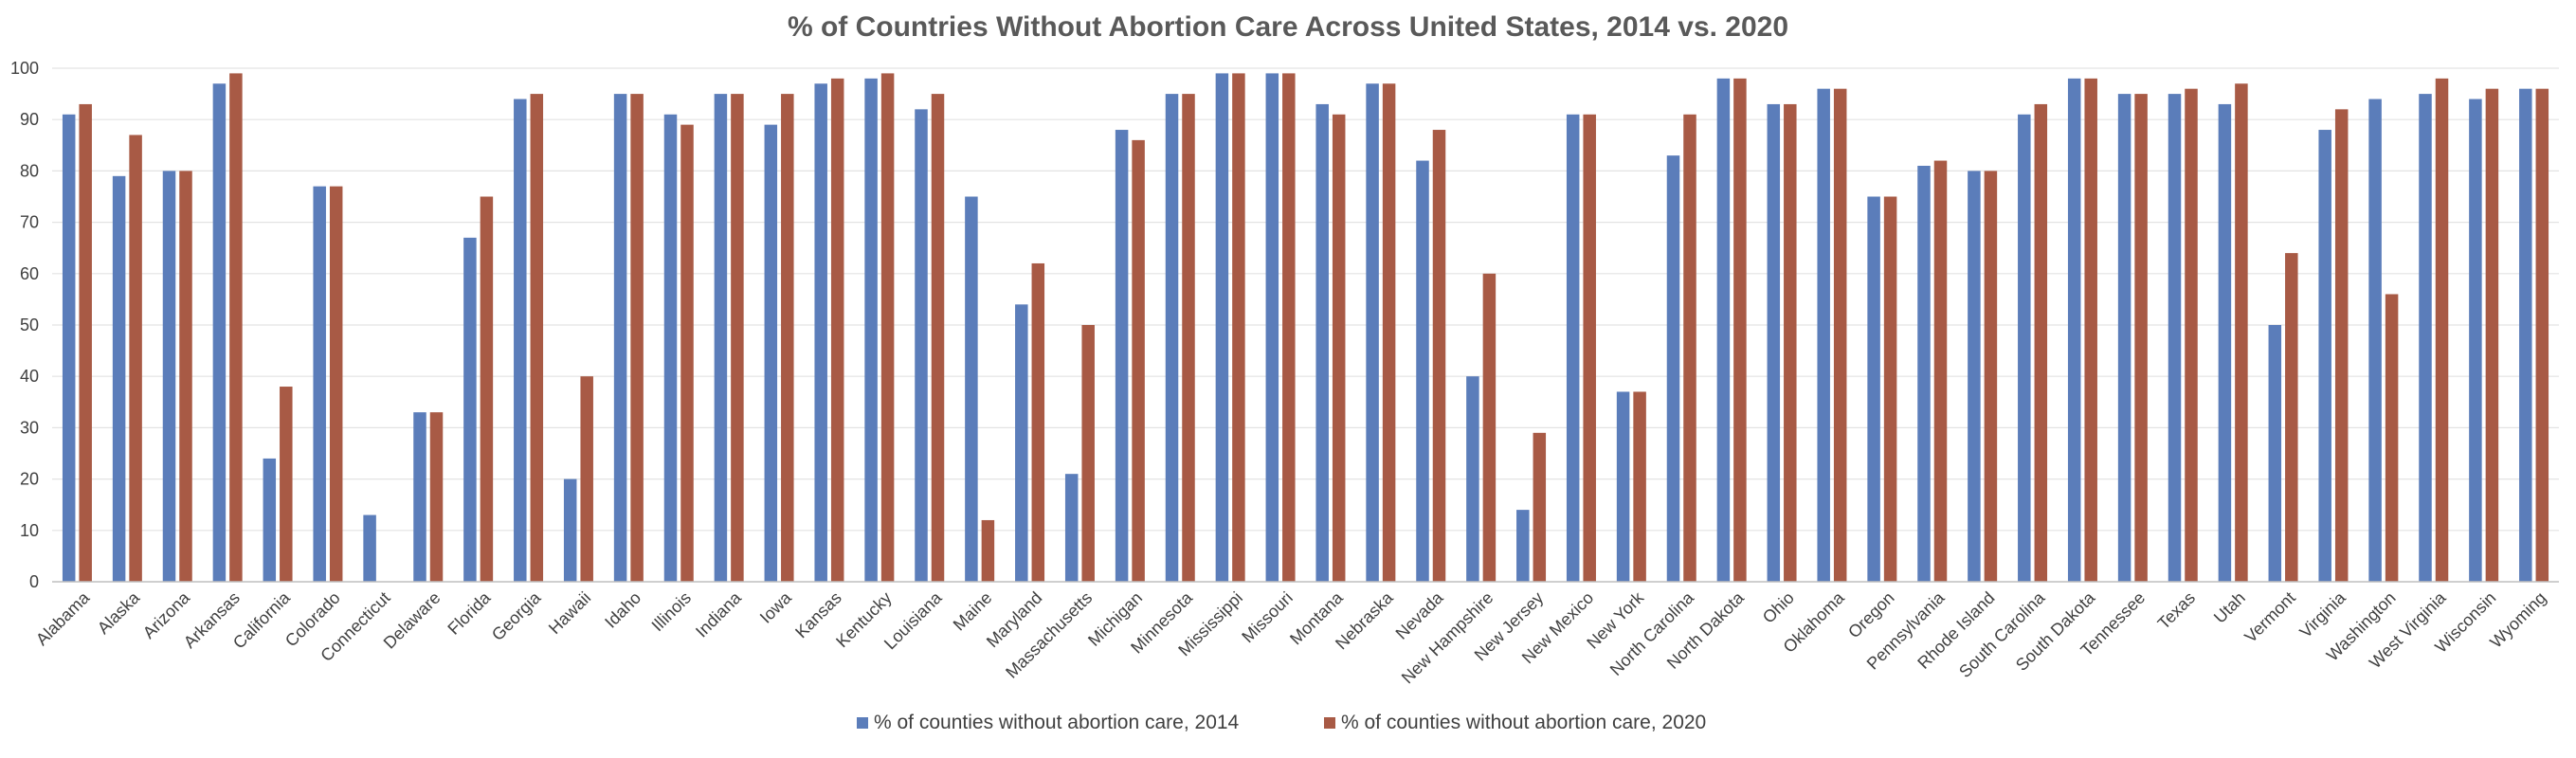 This screenshot has height=758, width=2576. I want to click on x-tick-label: Ohio, so click(1778, 607).